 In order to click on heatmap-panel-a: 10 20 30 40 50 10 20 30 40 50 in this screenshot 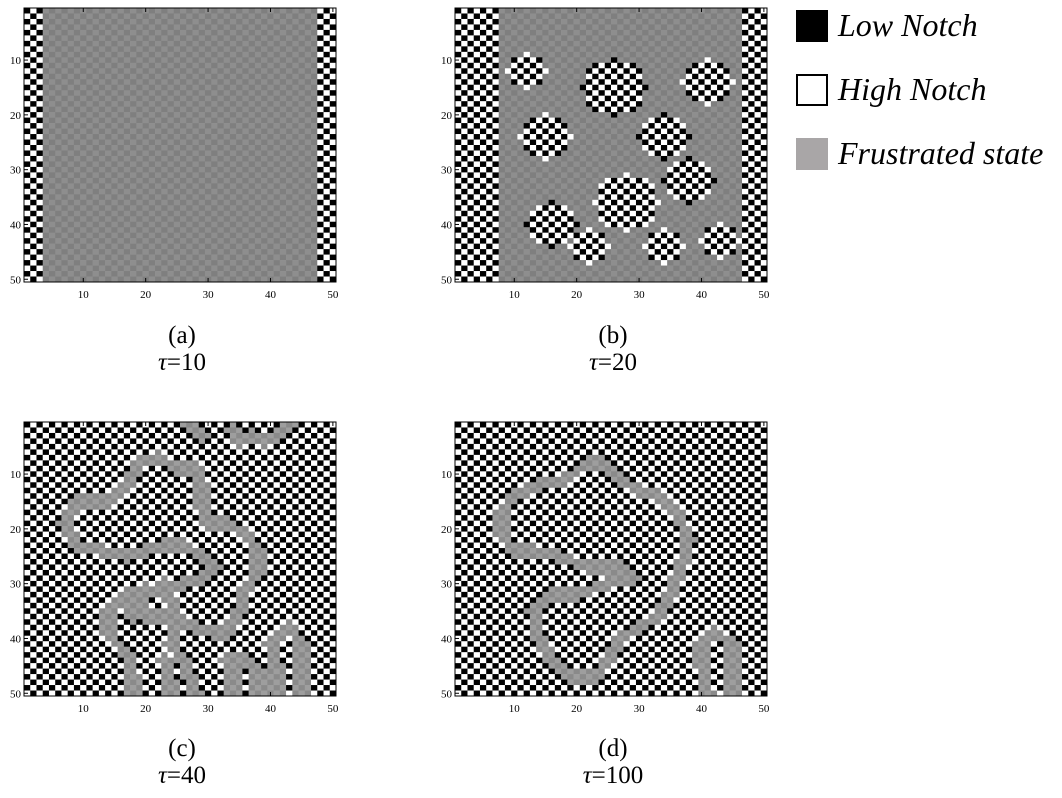, I will do `click(170, 151)`.